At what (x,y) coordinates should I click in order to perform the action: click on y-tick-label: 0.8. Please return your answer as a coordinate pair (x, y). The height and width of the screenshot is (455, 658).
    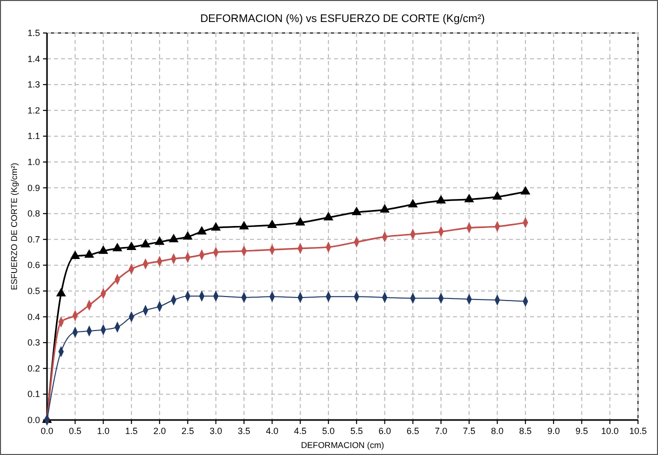
    Looking at the image, I should click on (33, 213).